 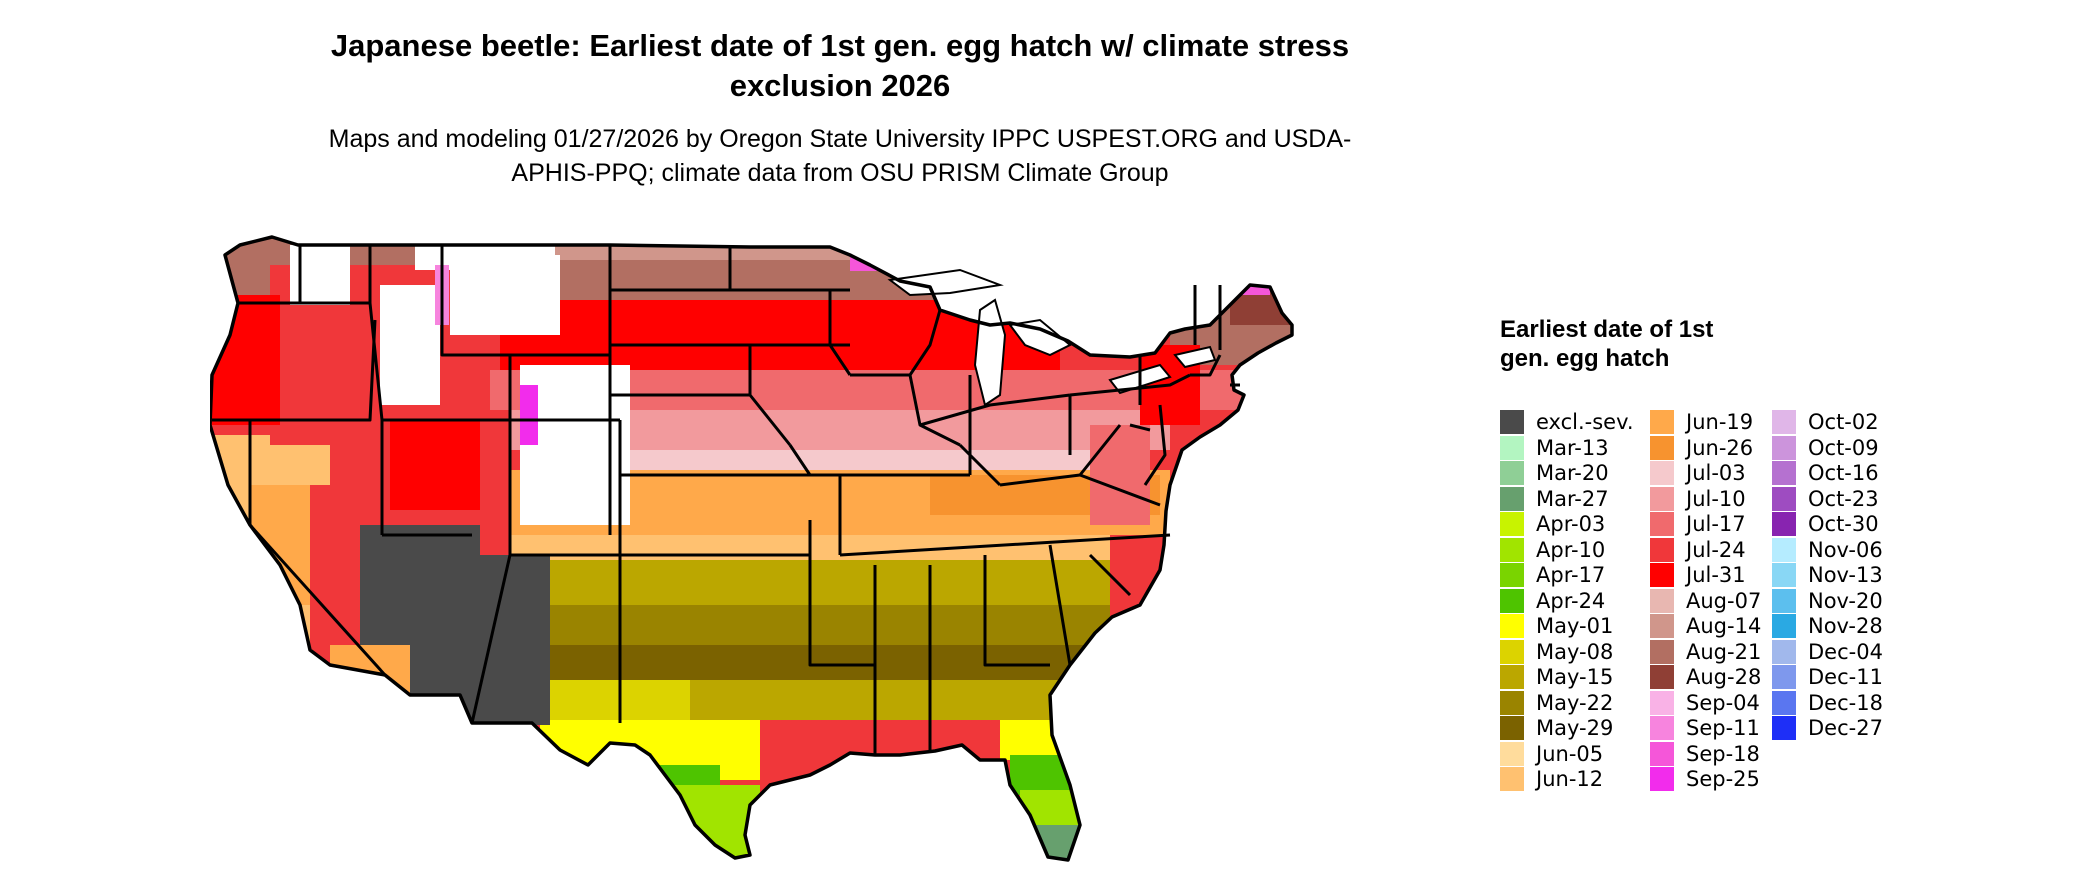 What do you see at coordinates (1723, 728) in the screenshot?
I see `legend-label: Sep-11` at bounding box center [1723, 728].